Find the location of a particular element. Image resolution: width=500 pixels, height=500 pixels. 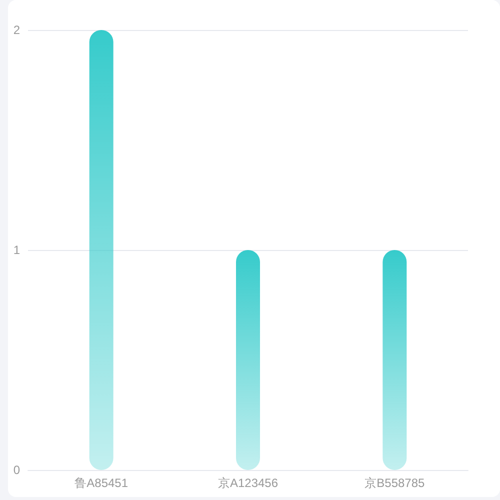

x-tick-label: 京A123456 is located at coordinates (248, 483).